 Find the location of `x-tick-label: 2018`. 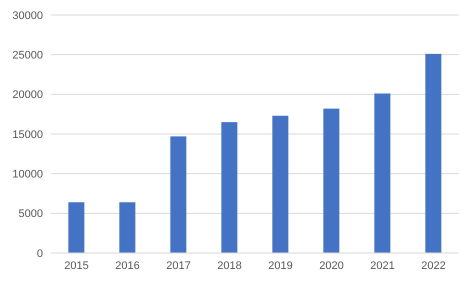

x-tick-label: 2018 is located at coordinates (229, 266).